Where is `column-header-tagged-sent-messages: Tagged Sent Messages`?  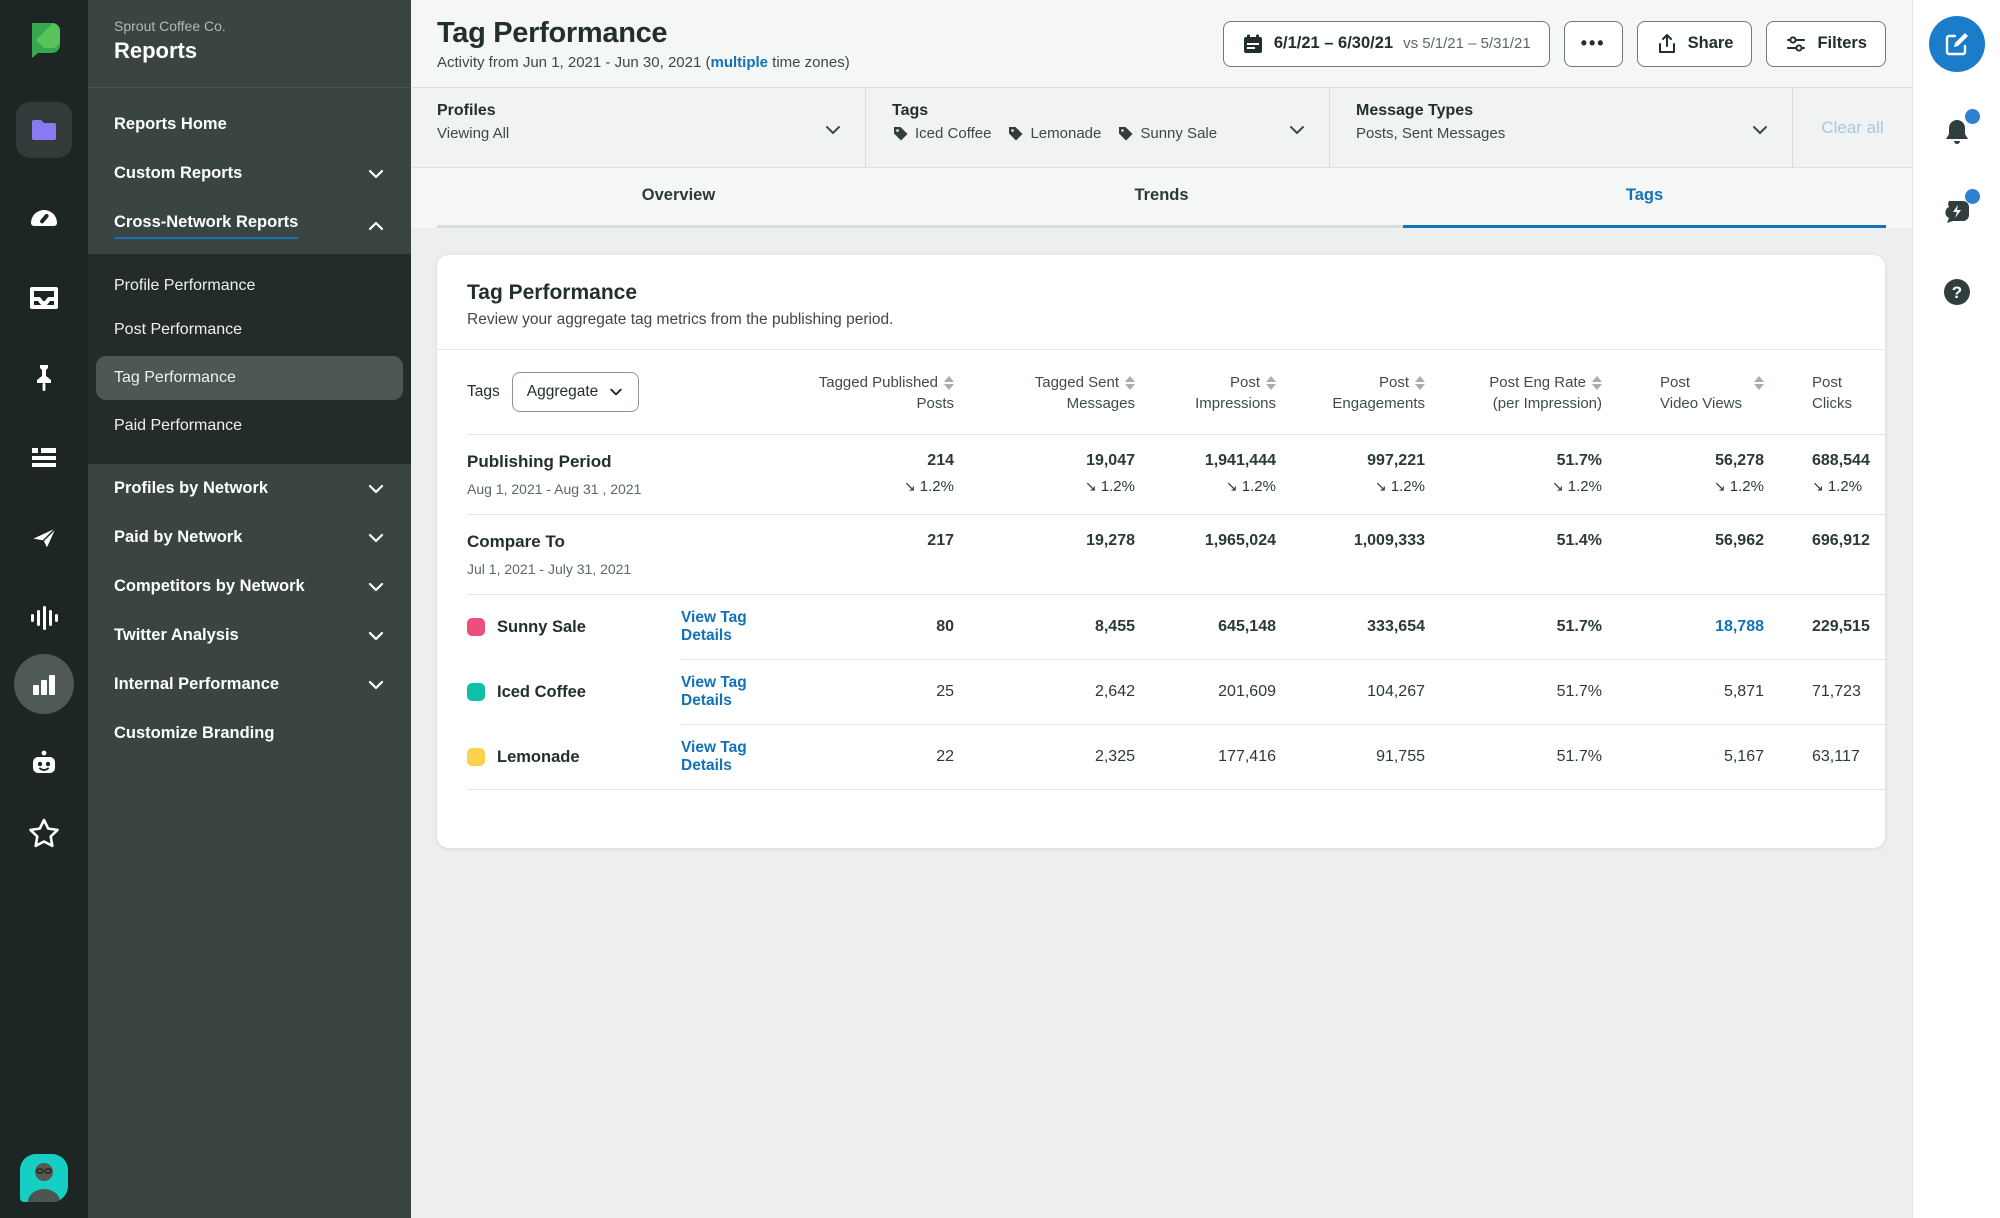
column-header-tagged-sent-messages: Tagged Sent Messages is located at coordinates (1084, 393).